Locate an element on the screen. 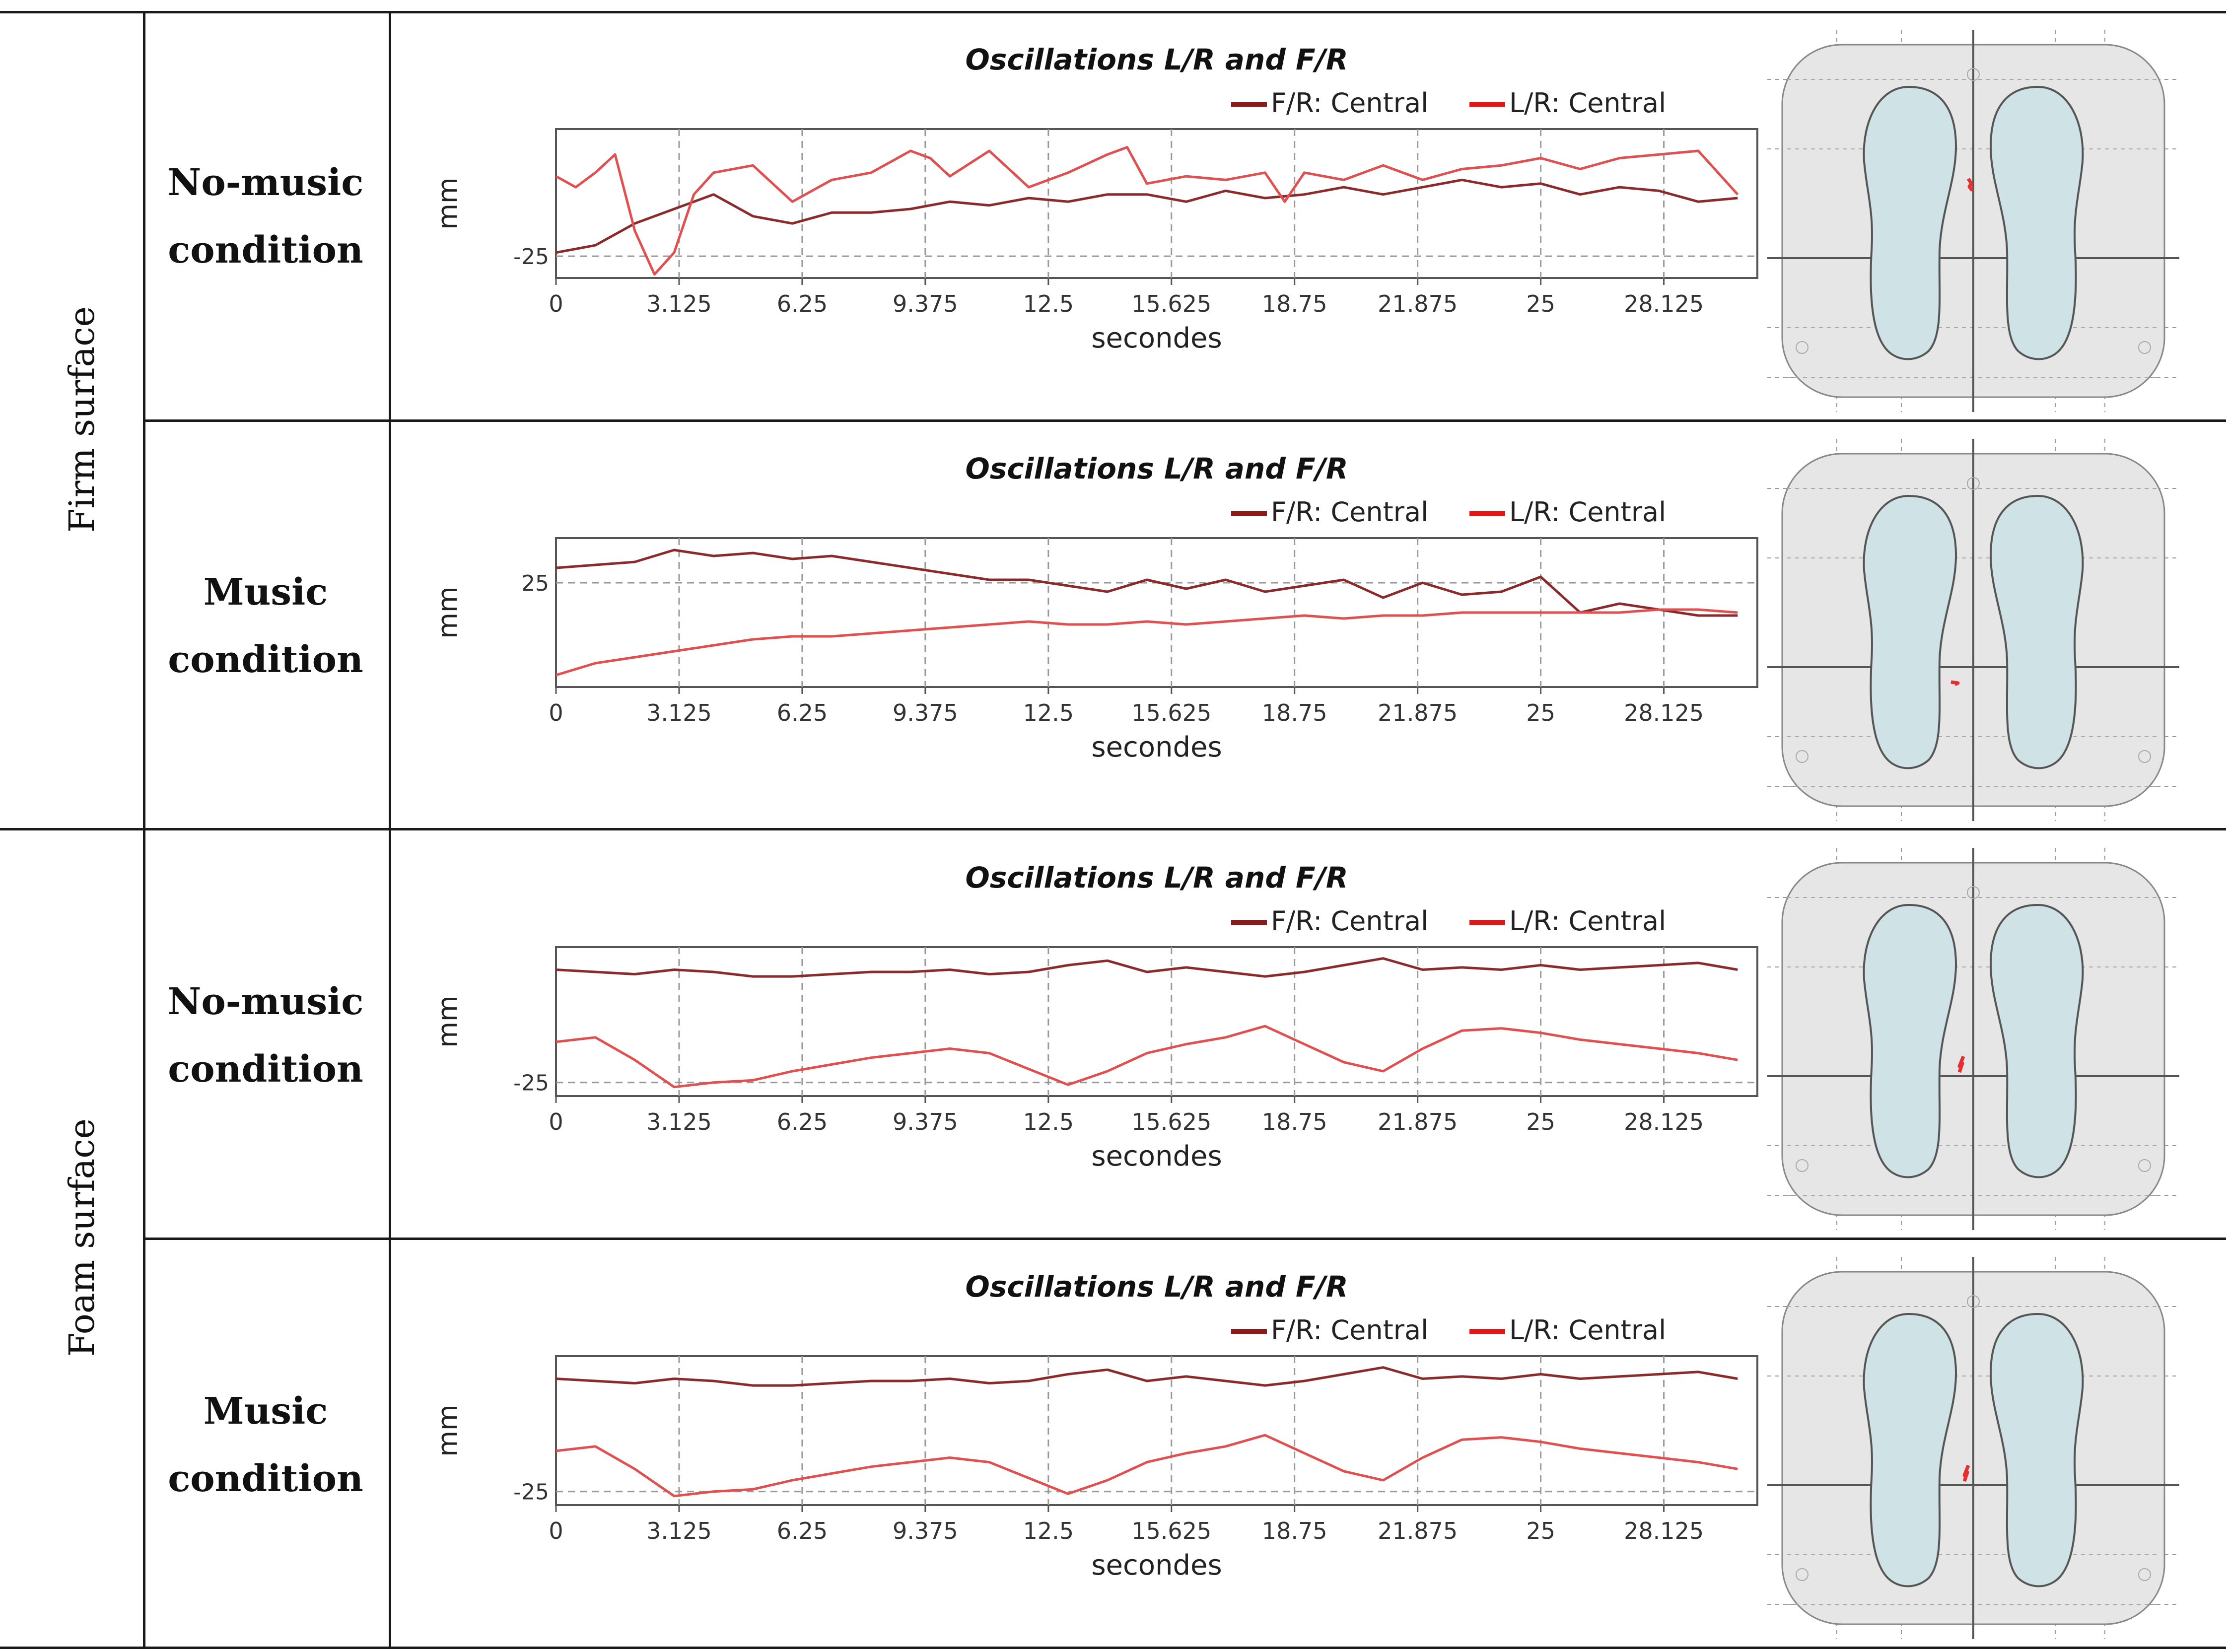 Image resolution: width=2226 pixels, height=1652 pixels. rule-bottom is located at coordinates (1113, 1648).